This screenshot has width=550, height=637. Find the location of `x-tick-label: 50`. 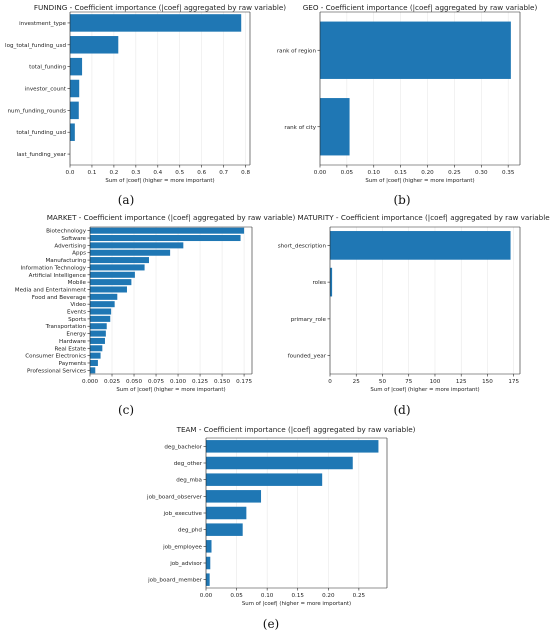

x-tick-label: 50 is located at coordinates (383, 382).